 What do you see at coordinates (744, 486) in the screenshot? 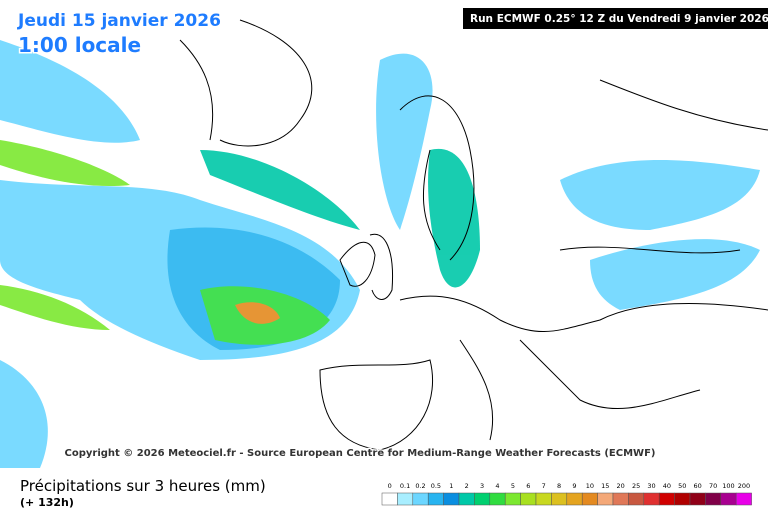
I see `legend-label: 200` at bounding box center [744, 486].